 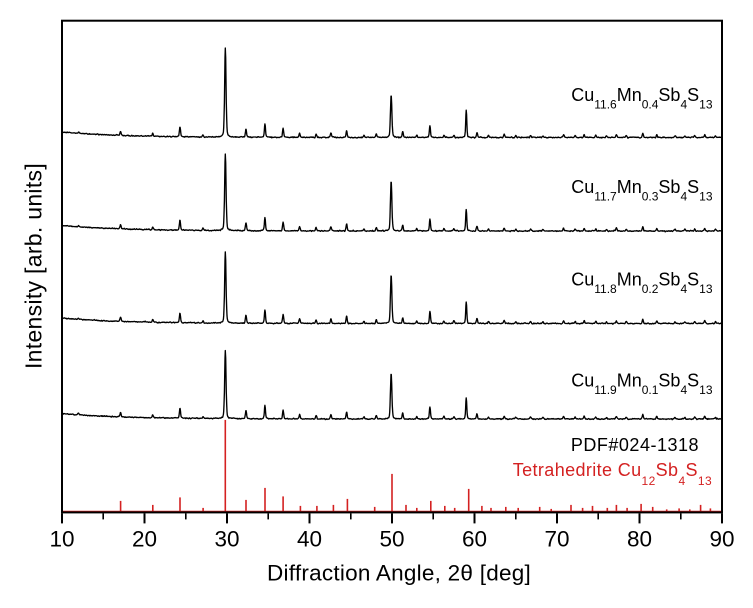 I want to click on svg-text: Cu11.9​Mn0.1​Sb4​S13​, so click(x=642, y=384).